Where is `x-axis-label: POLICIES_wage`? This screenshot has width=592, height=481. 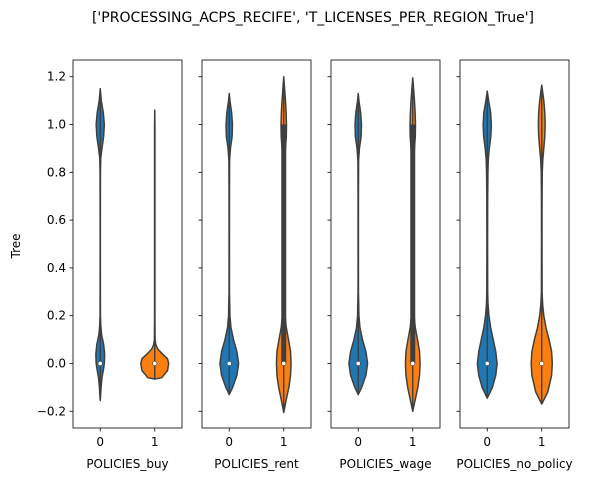 x-axis-label: POLICIES_wage is located at coordinates (385, 464).